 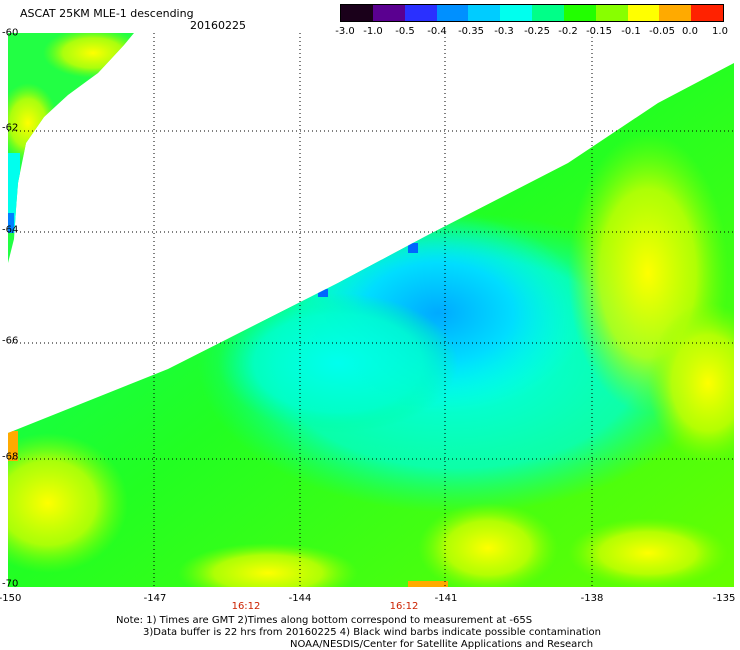 What do you see at coordinates (10, 33) in the screenshot?
I see `lat-label: -60` at bounding box center [10, 33].